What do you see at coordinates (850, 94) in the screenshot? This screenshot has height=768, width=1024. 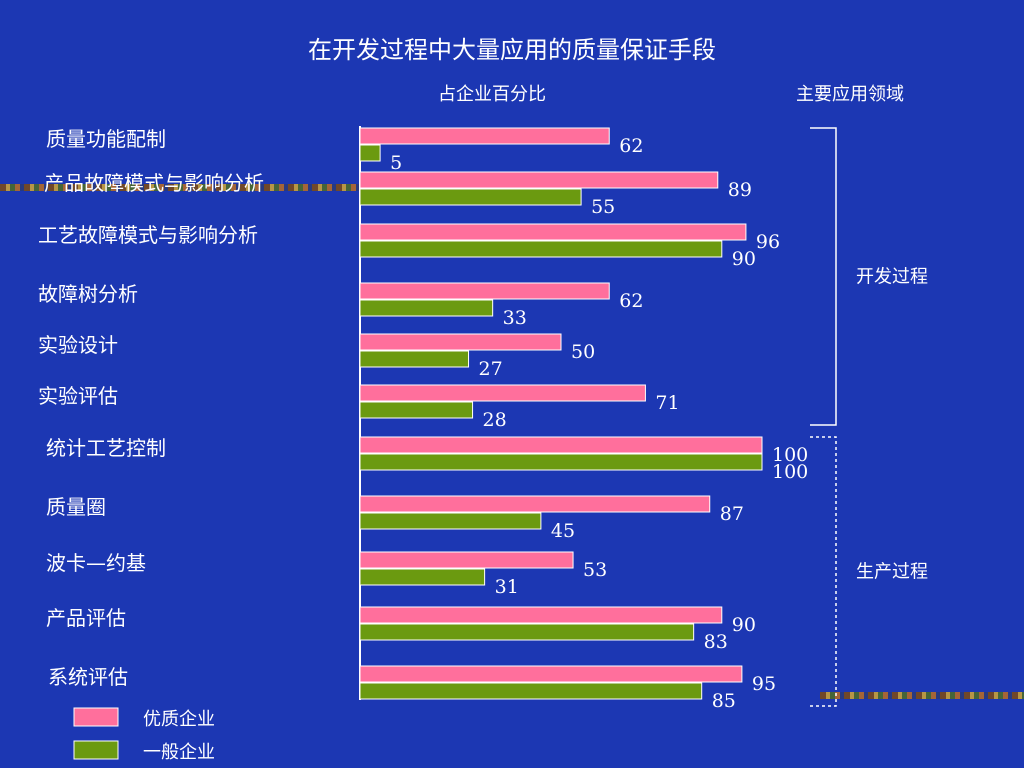 I see `group-subhead: 主要应用领域` at bounding box center [850, 94].